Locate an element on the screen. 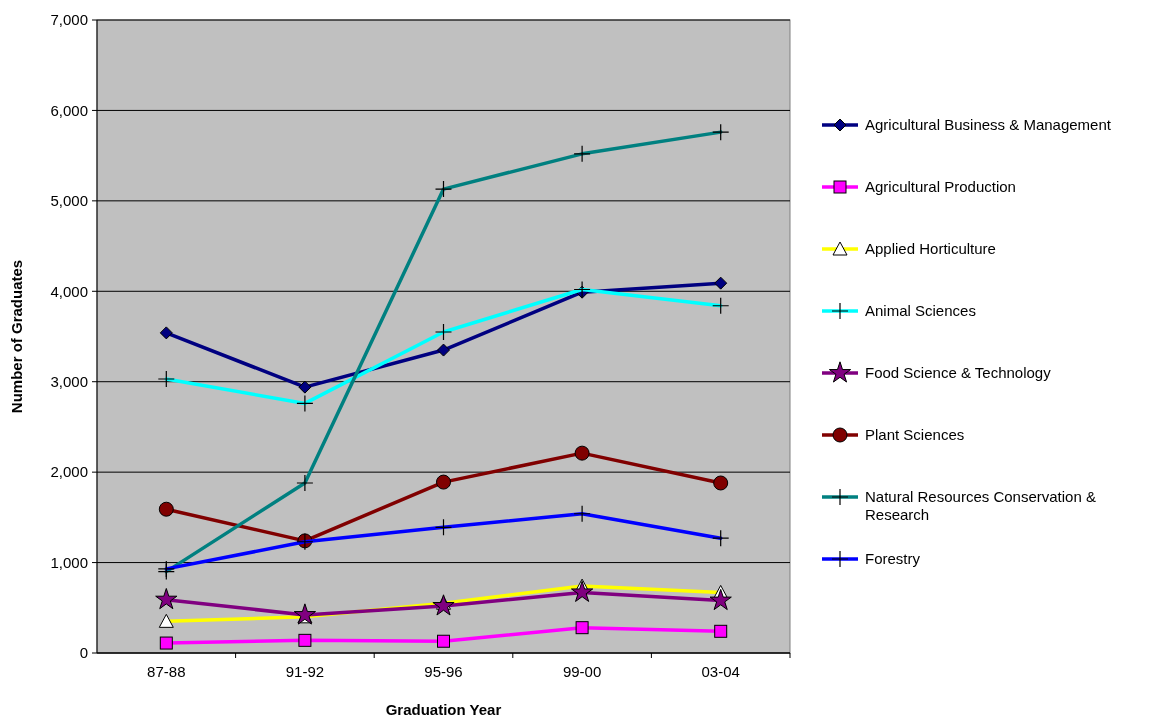 The image size is (1167, 719). legend-label: Plant Sciences is located at coordinates (915, 435).